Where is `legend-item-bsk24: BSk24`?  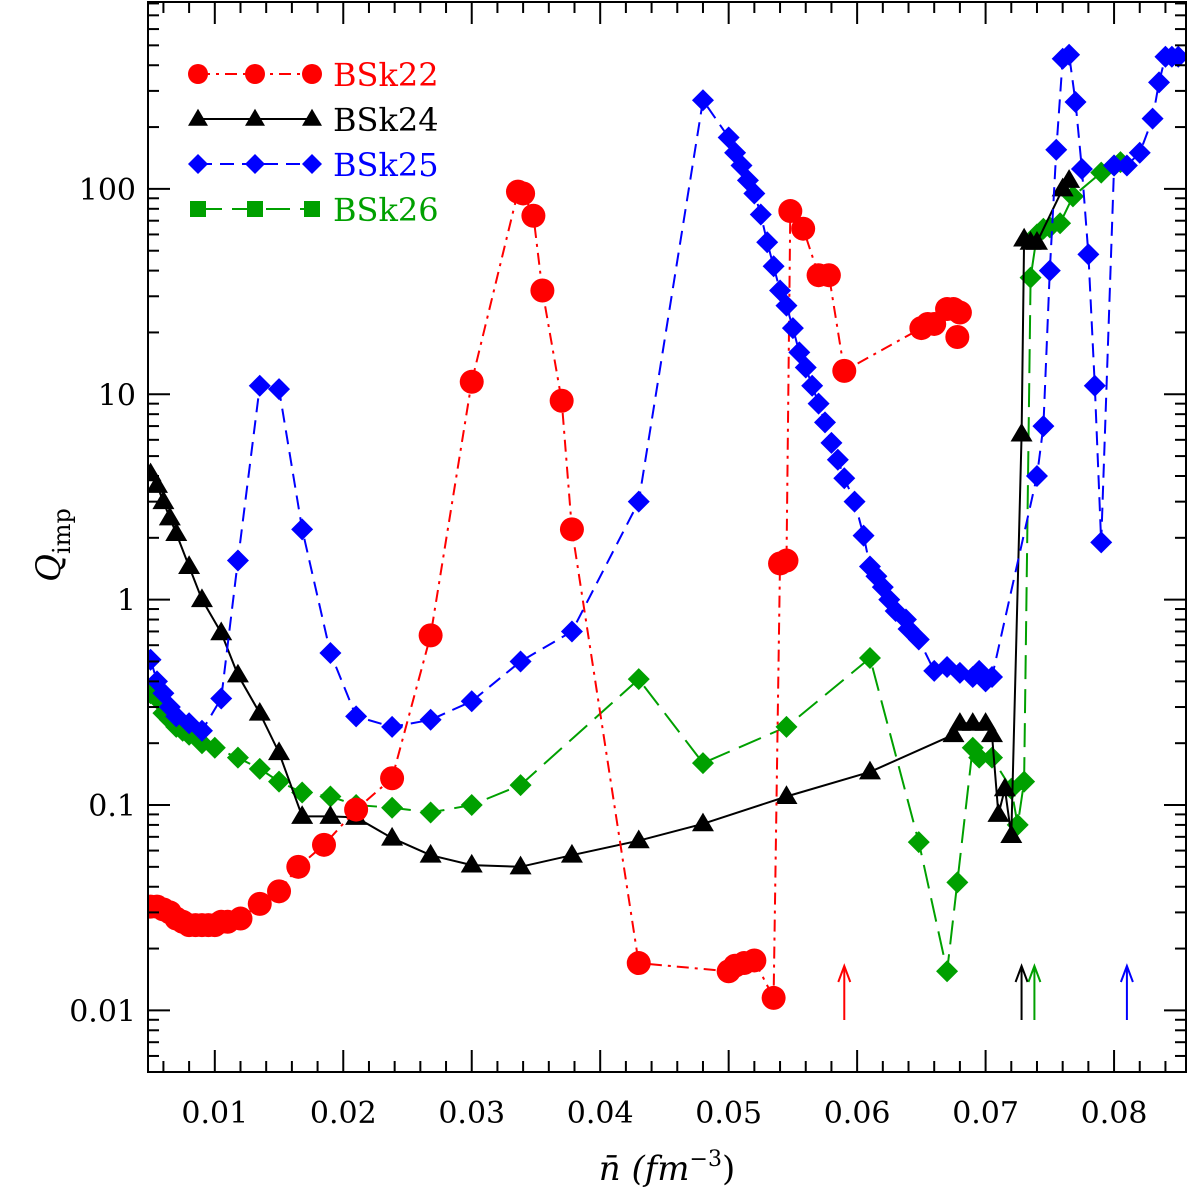 legend-item-bsk24: BSk24 is located at coordinates (313, 120).